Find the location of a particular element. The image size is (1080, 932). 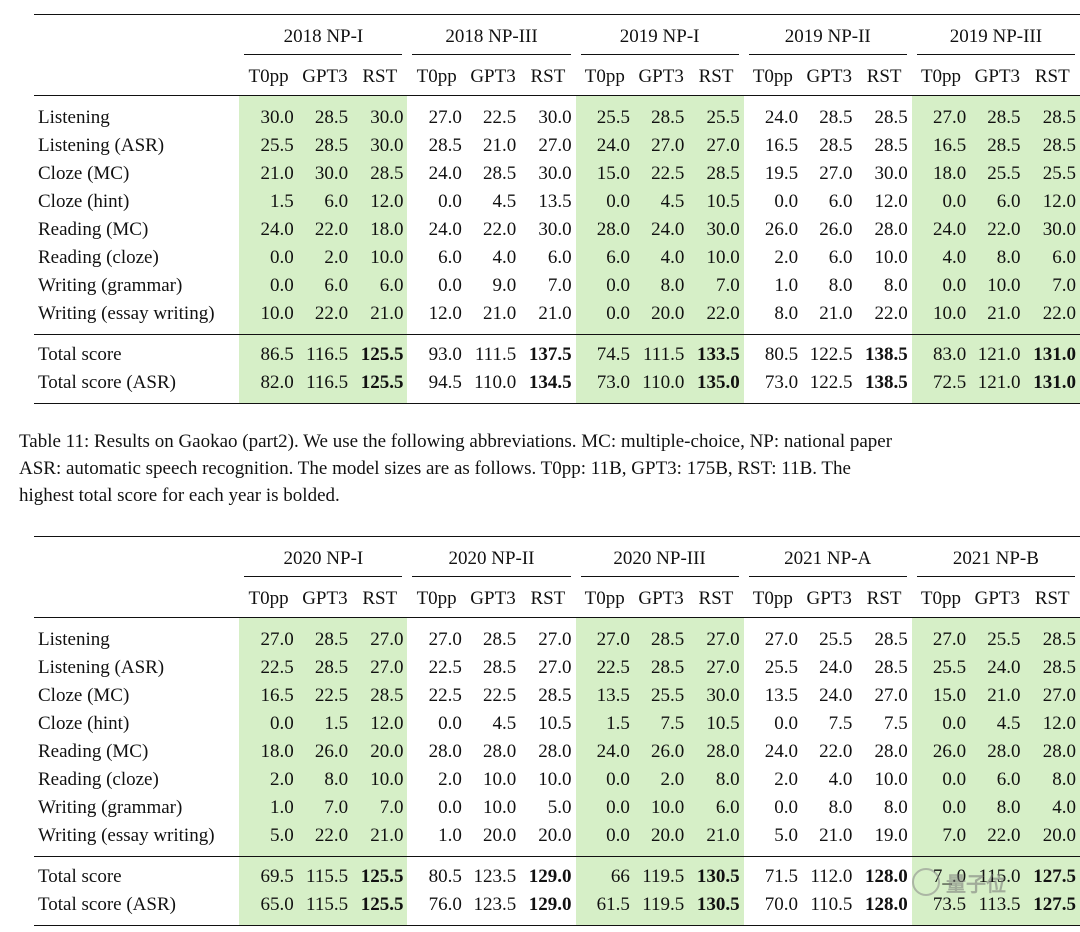

row-label: Listening is located at coordinates (137, 113).